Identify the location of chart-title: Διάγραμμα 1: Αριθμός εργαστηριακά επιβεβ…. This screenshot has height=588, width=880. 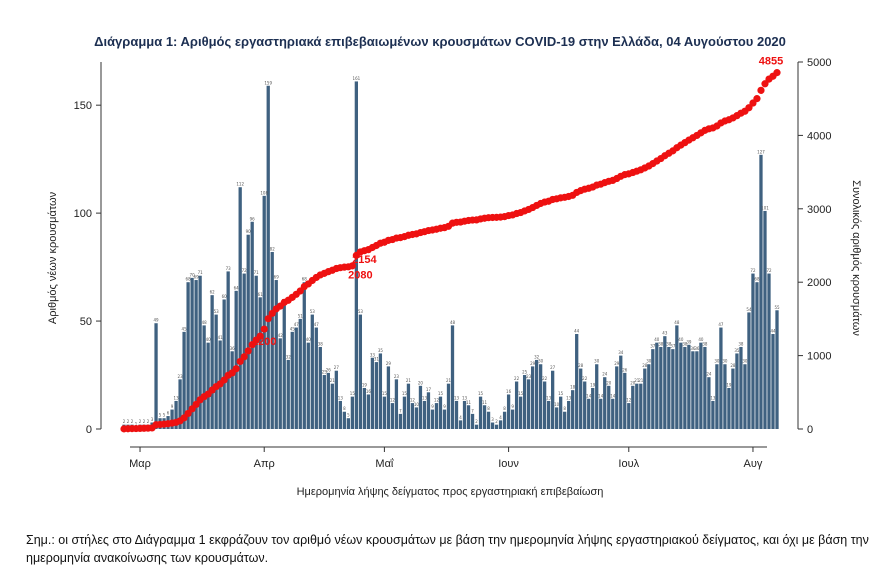
(440, 41).